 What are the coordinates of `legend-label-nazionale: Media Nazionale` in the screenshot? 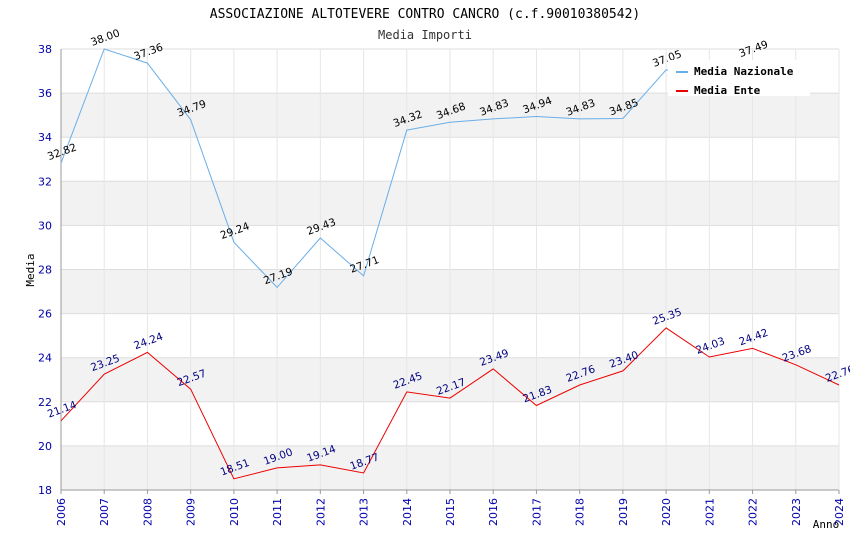 It's located at (744, 71).